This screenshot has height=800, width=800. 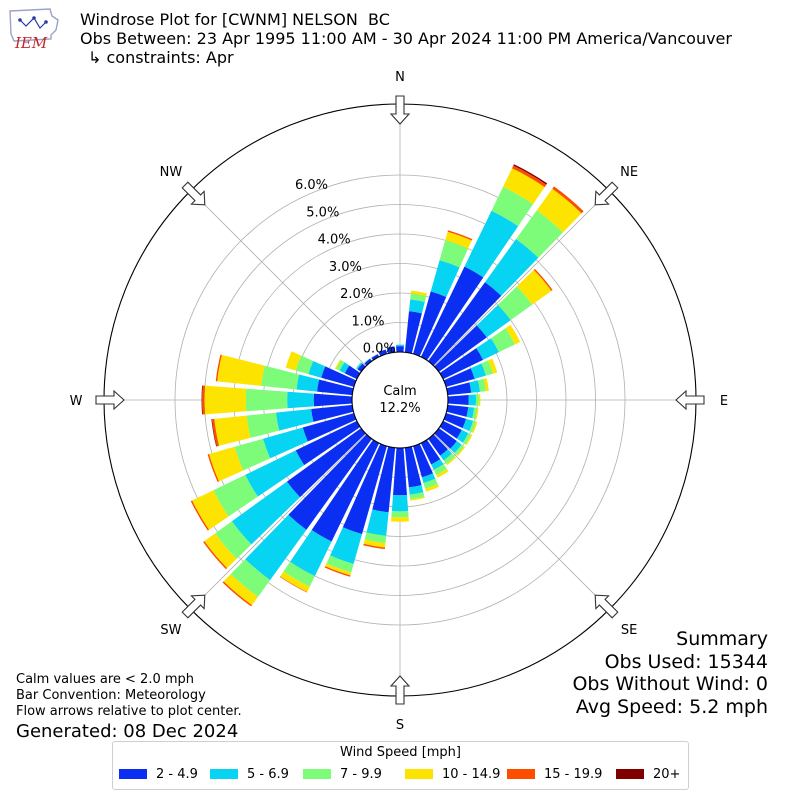 I want to click on legend-item: 20+, so click(x=648, y=775).